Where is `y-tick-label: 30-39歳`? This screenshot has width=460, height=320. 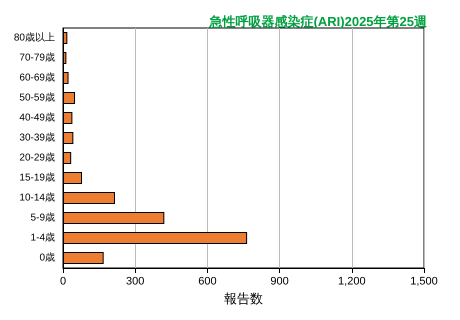 y-tick-label: 30-39歳 is located at coordinates (37, 138).